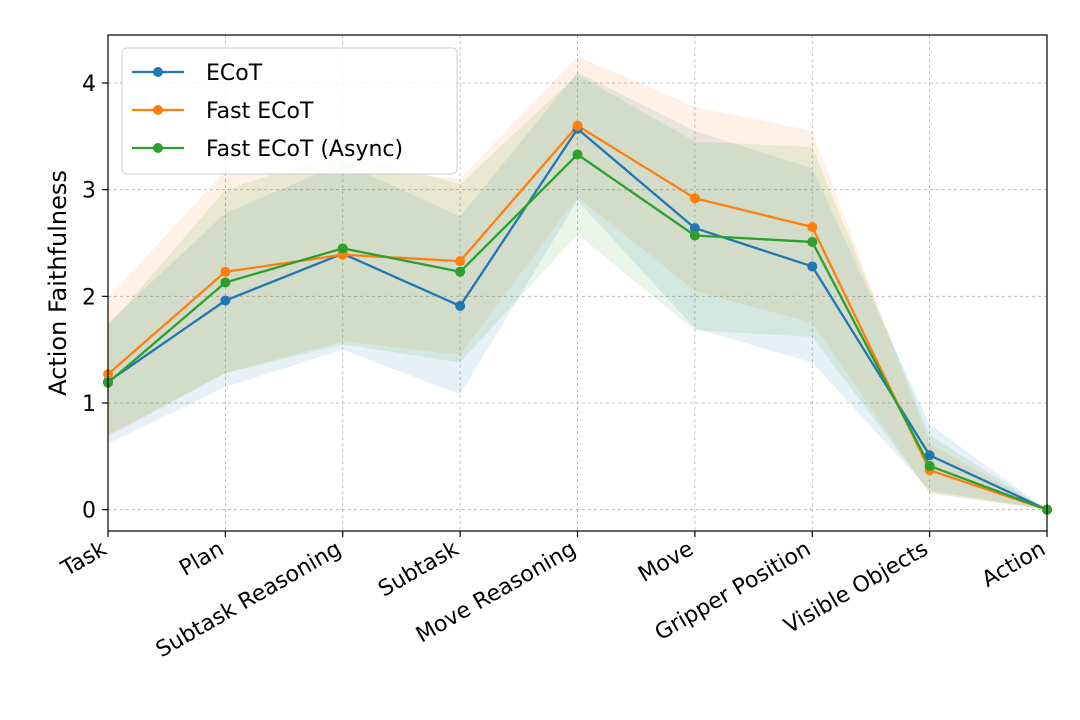  Describe the element at coordinates (260, 111) in the screenshot. I see `legend-label: Fast ECoT` at that location.